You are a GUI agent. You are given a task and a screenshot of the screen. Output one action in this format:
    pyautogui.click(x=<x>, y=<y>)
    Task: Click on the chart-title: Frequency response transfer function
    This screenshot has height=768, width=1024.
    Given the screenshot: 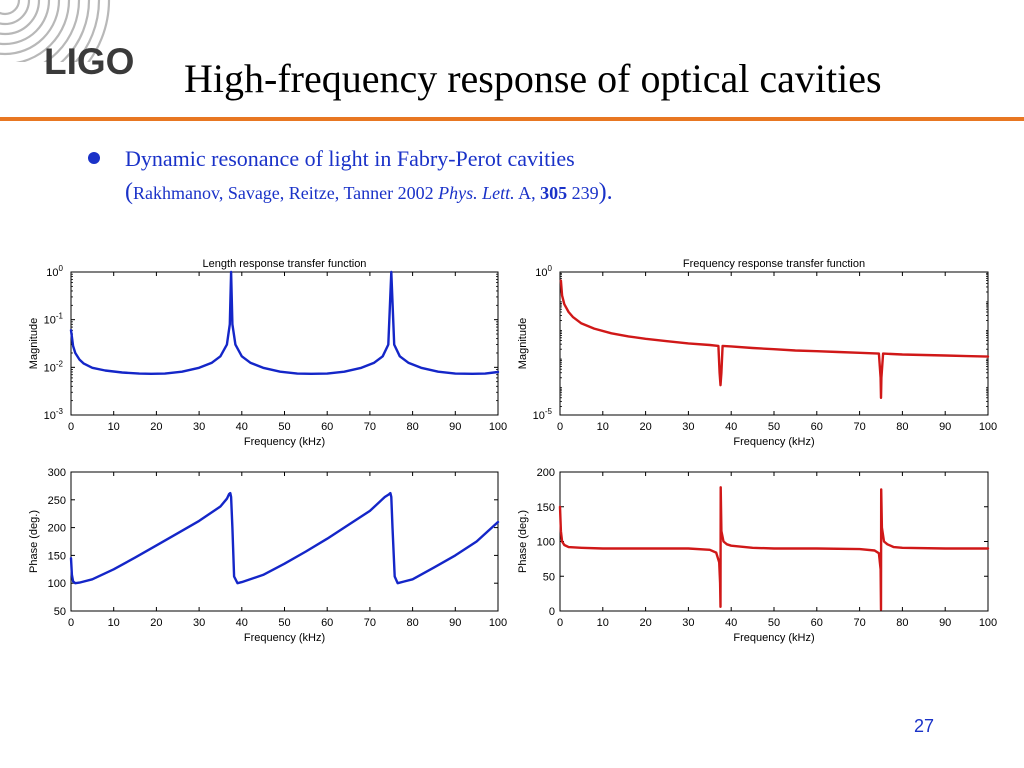 What is the action you would take?
    pyautogui.click(x=774, y=264)
    